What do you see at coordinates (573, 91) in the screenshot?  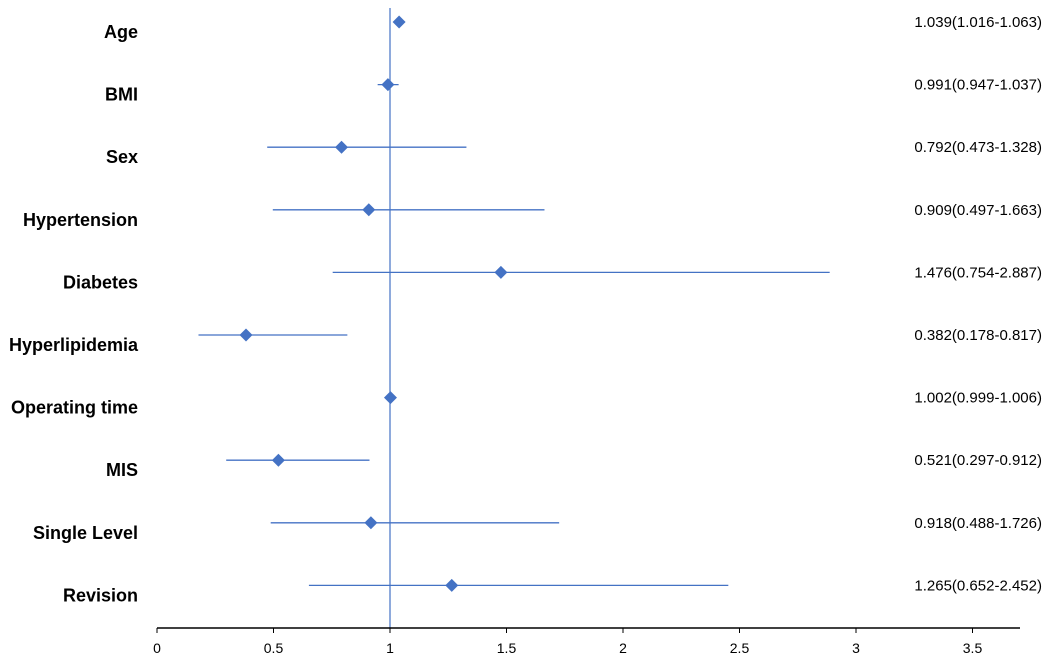 I see `row-bmi: BMI 0.991(0.947-1.037)` at bounding box center [573, 91].